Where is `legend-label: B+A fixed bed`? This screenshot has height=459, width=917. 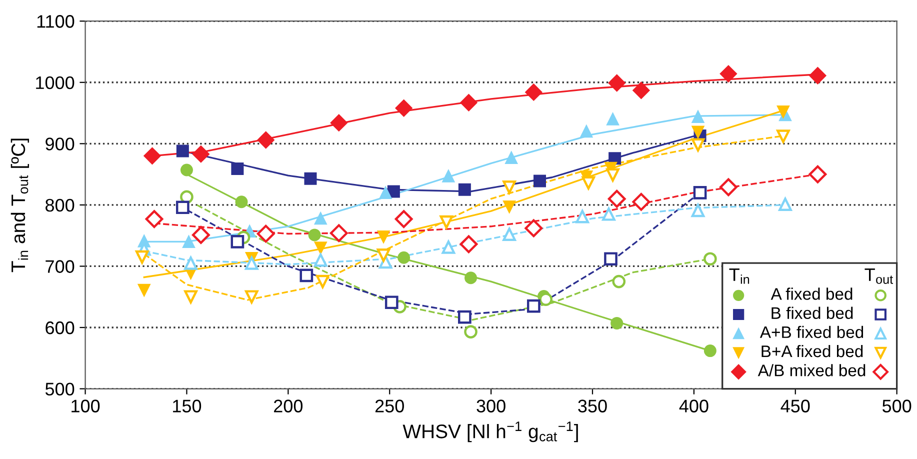 legend-label: B+A fixed bed is located at coordinates (812, 351).